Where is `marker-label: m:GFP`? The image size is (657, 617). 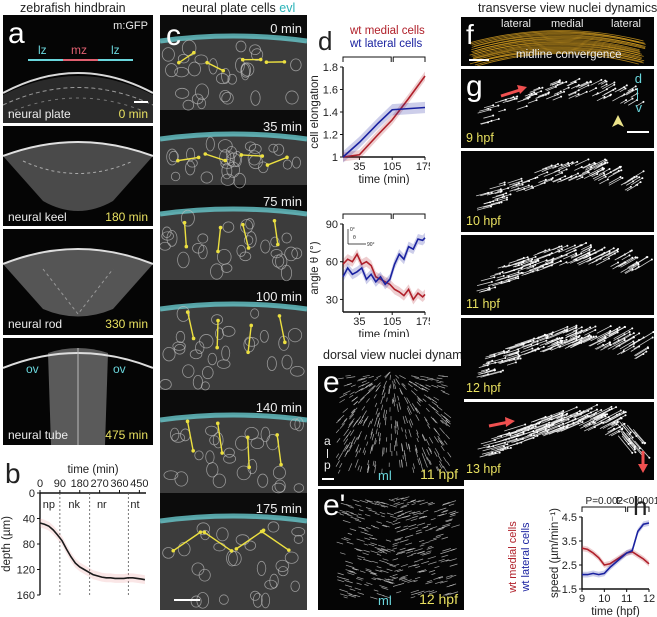 marker-label: m:GFP is located at coordinates (130, 26).